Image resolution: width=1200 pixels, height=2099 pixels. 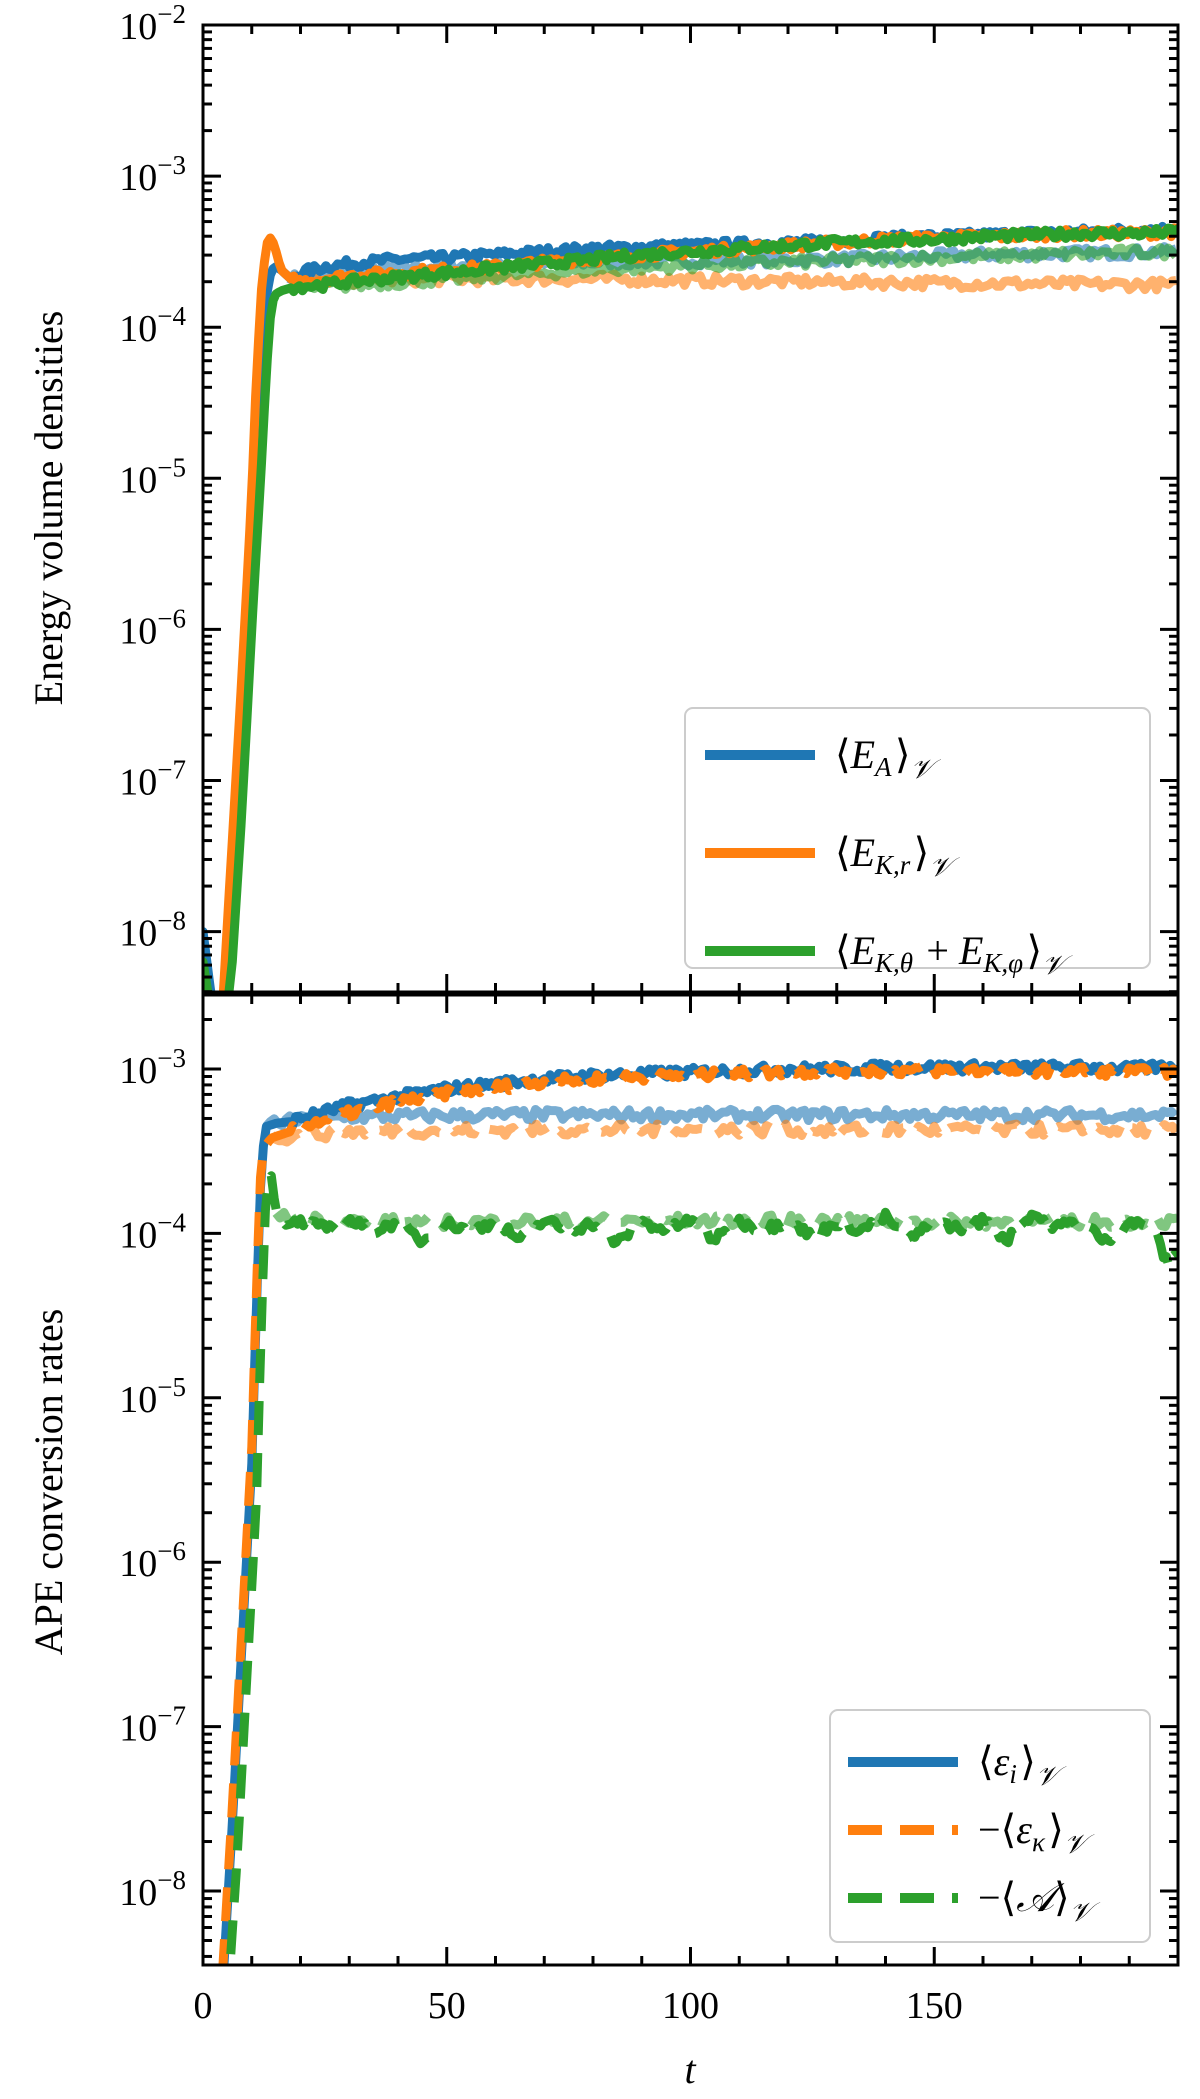 What do you see at coordinates (954, 954) in the screenshot?
I see `legend-entry: ⟨EK,θ + EK,φ ⟩𝒱` at bounding box center [954, 954].